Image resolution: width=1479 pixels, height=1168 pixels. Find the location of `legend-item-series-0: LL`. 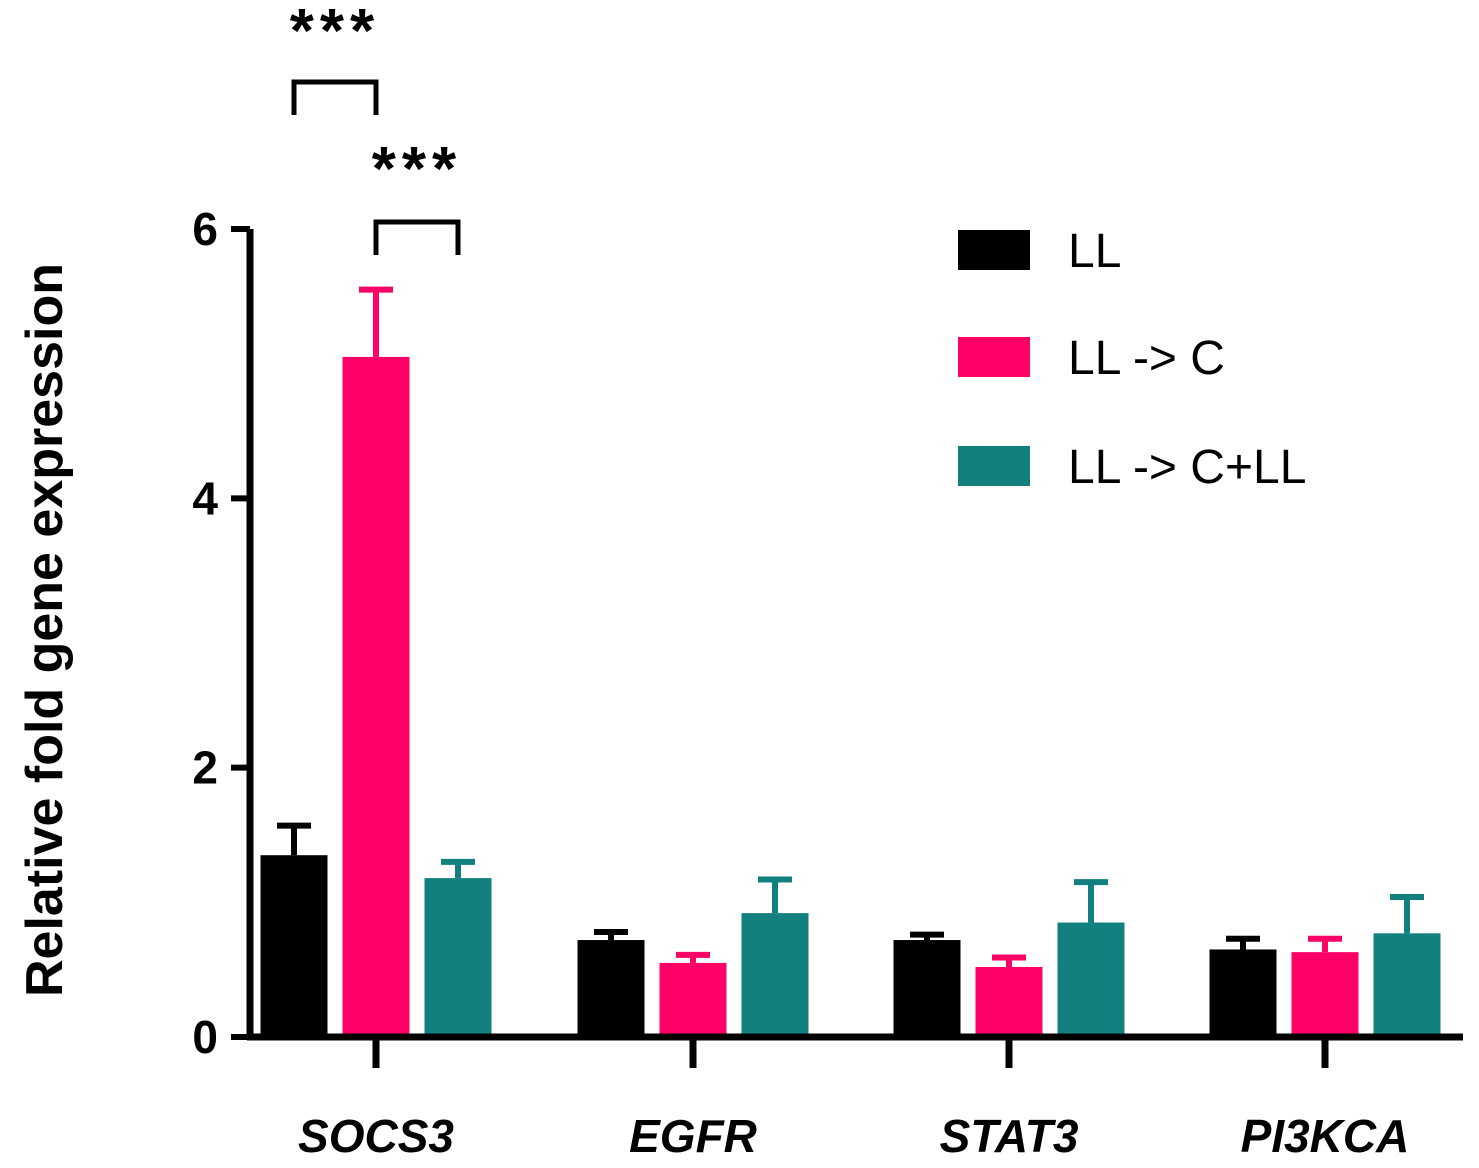

legend-item-series-0: LL is located at coordinates (1039, 251).